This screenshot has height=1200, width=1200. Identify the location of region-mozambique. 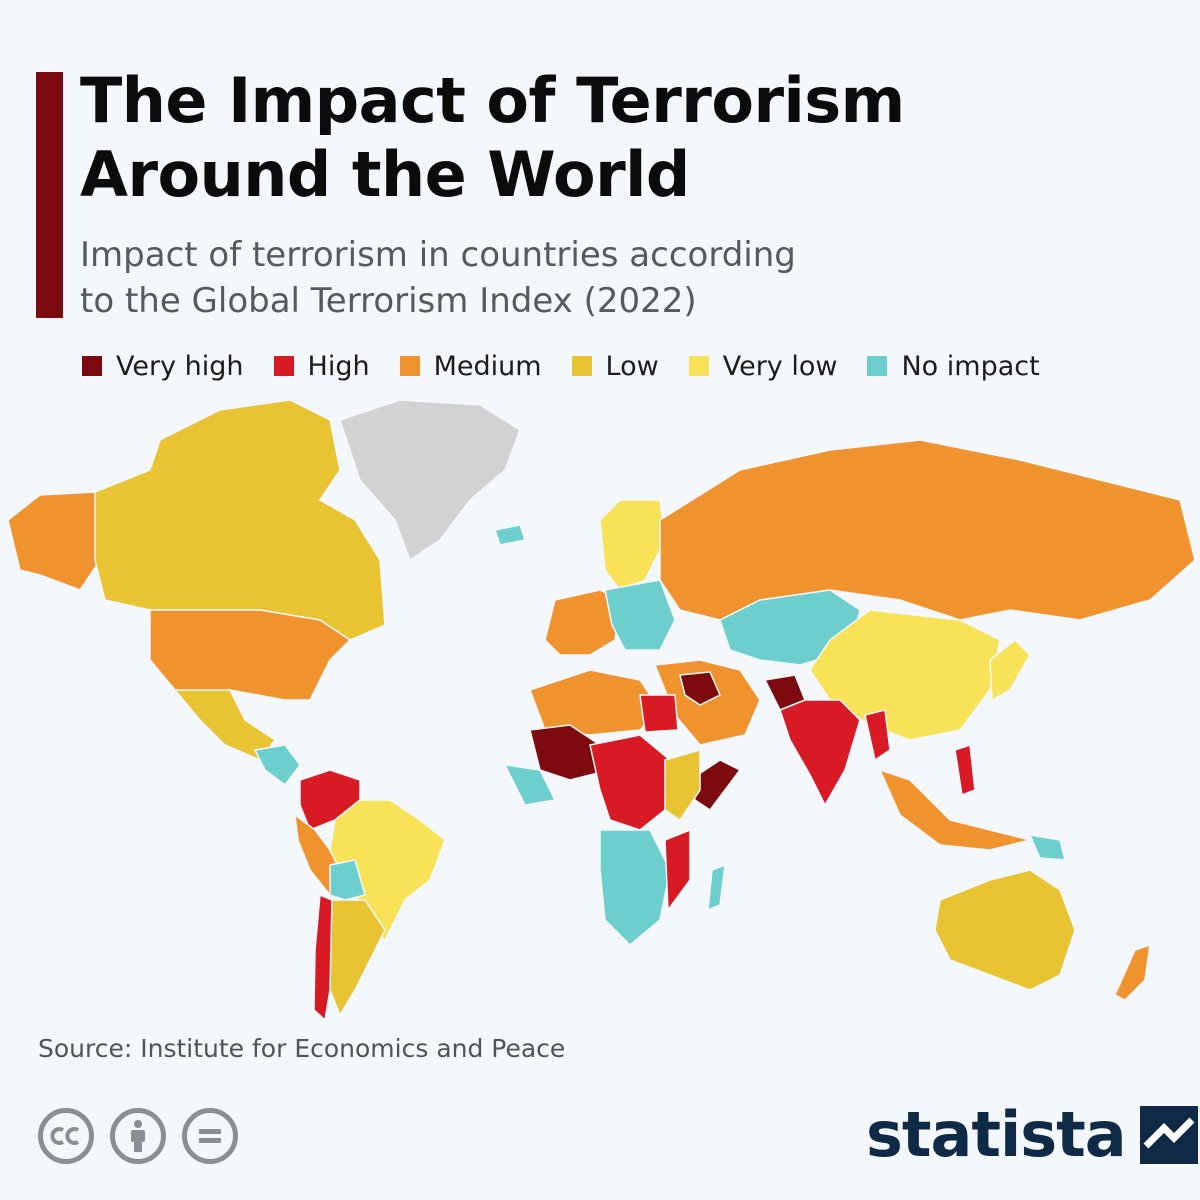
(677, 870).